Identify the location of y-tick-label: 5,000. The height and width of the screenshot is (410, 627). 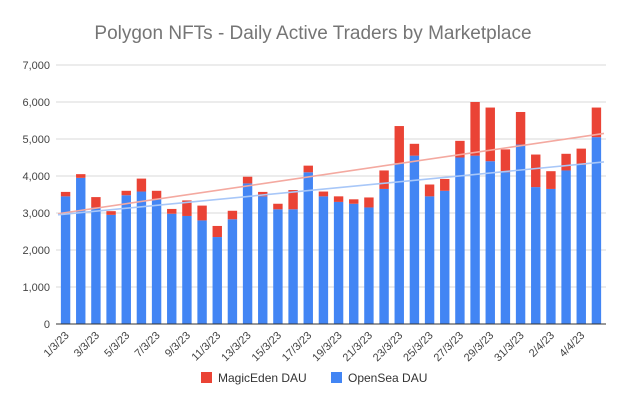
(36, 140).